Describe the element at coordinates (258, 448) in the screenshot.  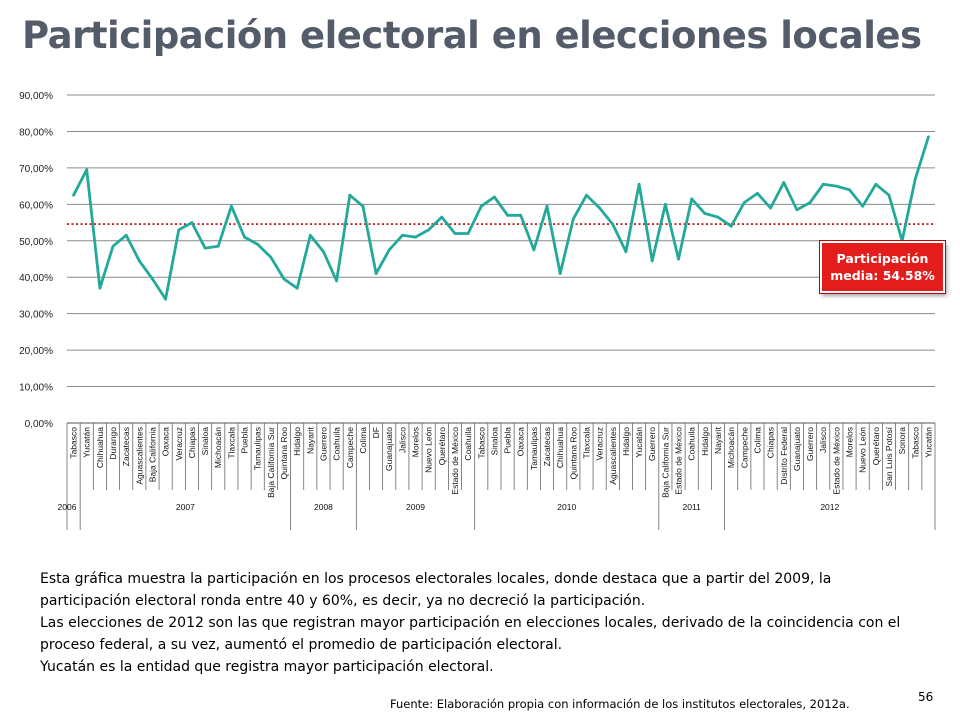
I see `x-tick-label: Tamaulipas` at that location.